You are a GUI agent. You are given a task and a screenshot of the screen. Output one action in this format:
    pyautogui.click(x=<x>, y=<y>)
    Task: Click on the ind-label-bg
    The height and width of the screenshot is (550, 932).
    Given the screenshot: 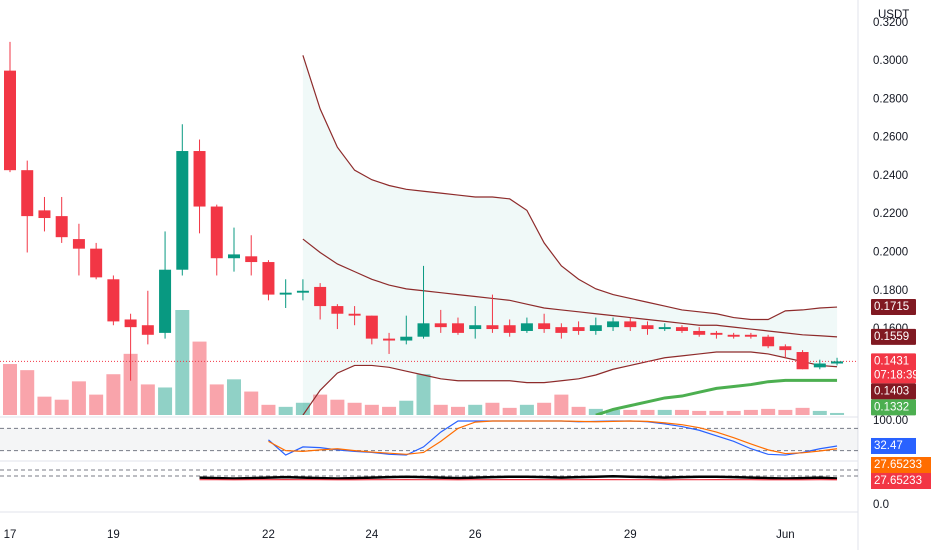 What is the action you would take?
    pyautogui.click(x=901, y=465)
    